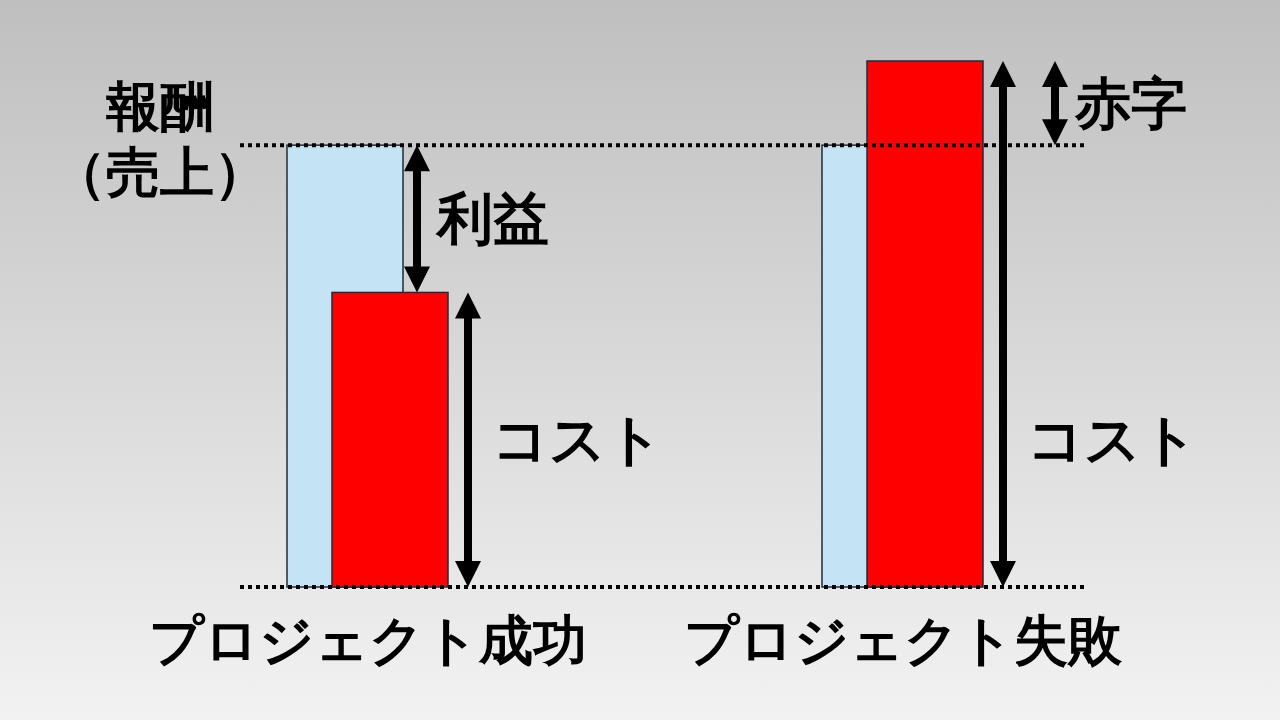  Describe the element at coordinates (903, 640) in the screenshot. I see `x-tick-label: プロジェクト失敗` at that location.